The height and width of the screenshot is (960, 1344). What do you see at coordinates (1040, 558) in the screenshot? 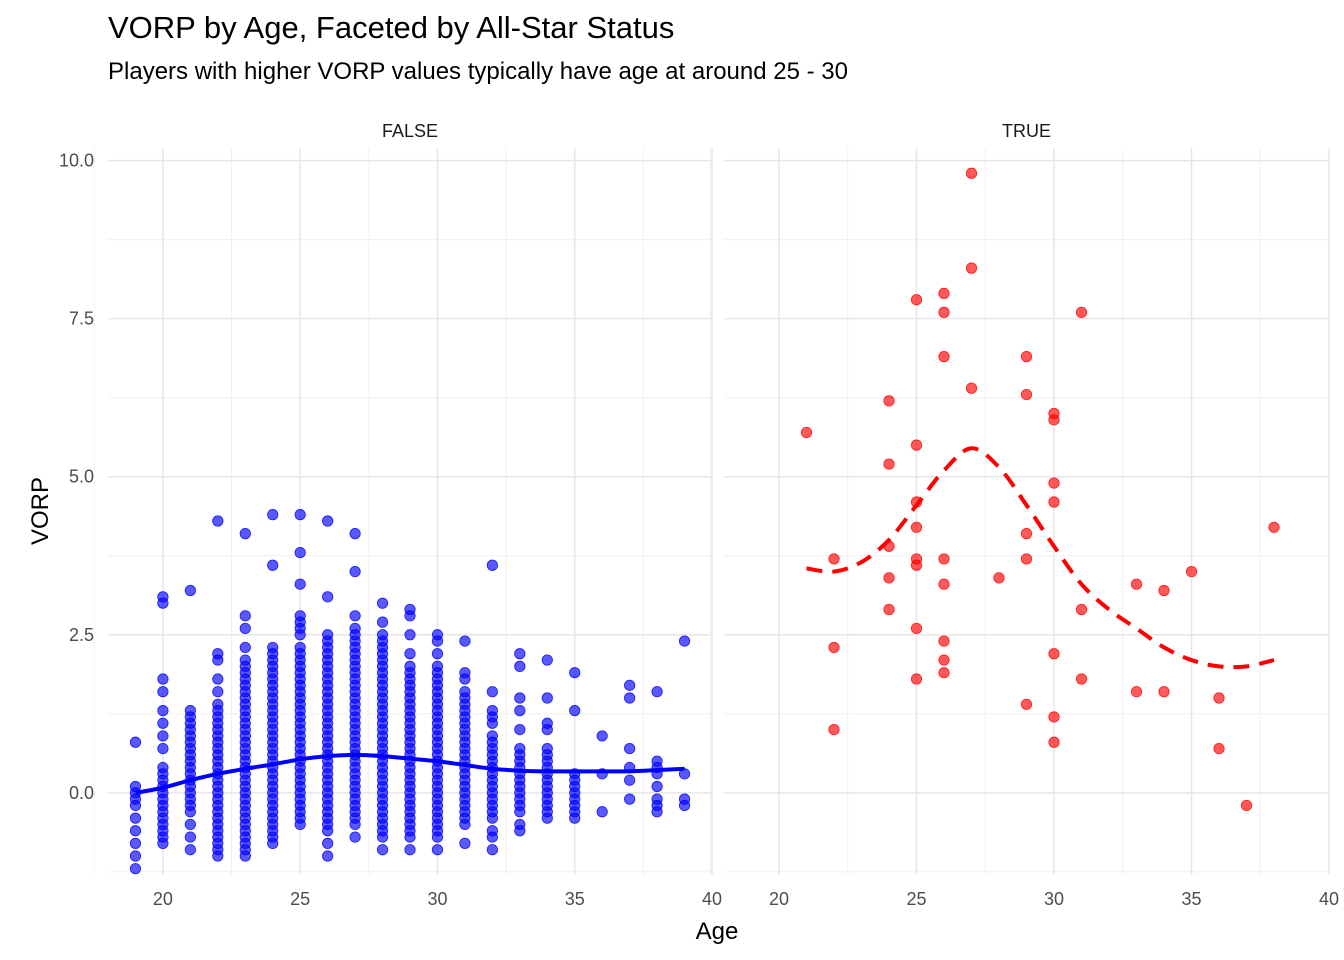
I see `trend-line-true` at bounding box center [1040, 558].